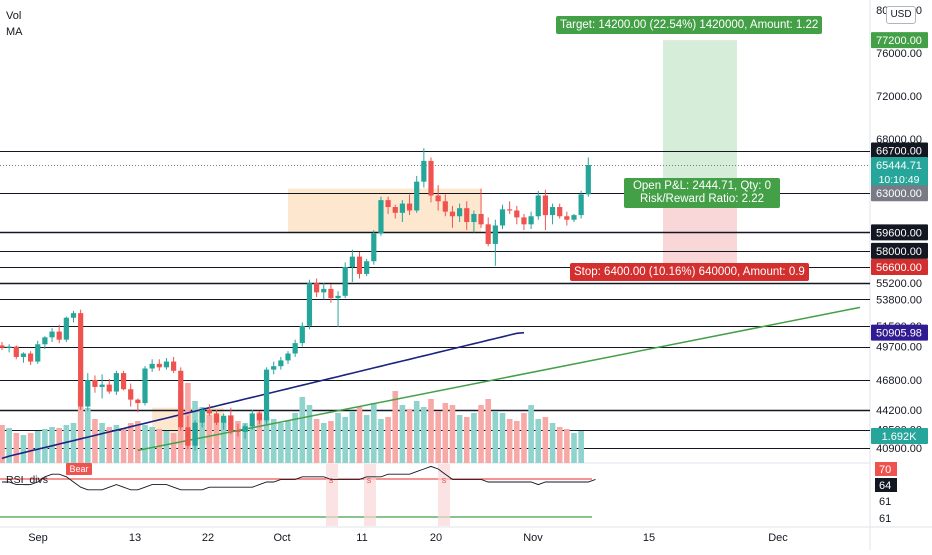 The image size is (932, 555). I want to click on price-badge-label: 63000.00, so click(899, 194).